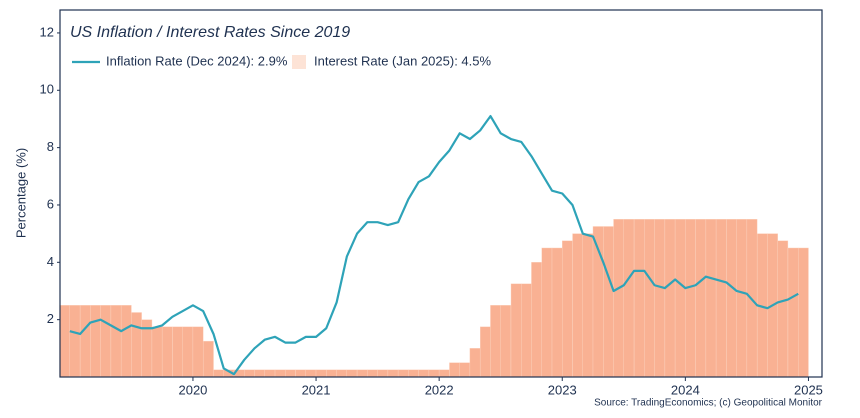 The width and height of the screenshot is (860, 418). Describe the element at coordinates (197, 60) in the screenshot. I see `legend-label: Inflation Rate (Dec 2024): 2.9%` at that location.